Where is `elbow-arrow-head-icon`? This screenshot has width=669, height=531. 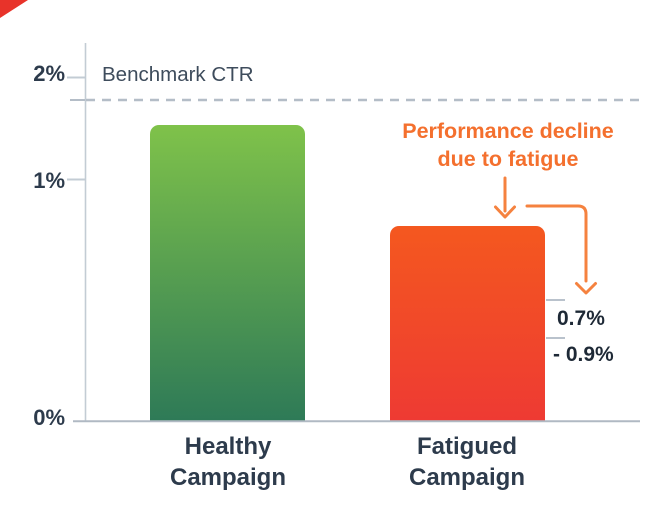 elbow-arrow-head-icon is located at coordinates (586, 288).